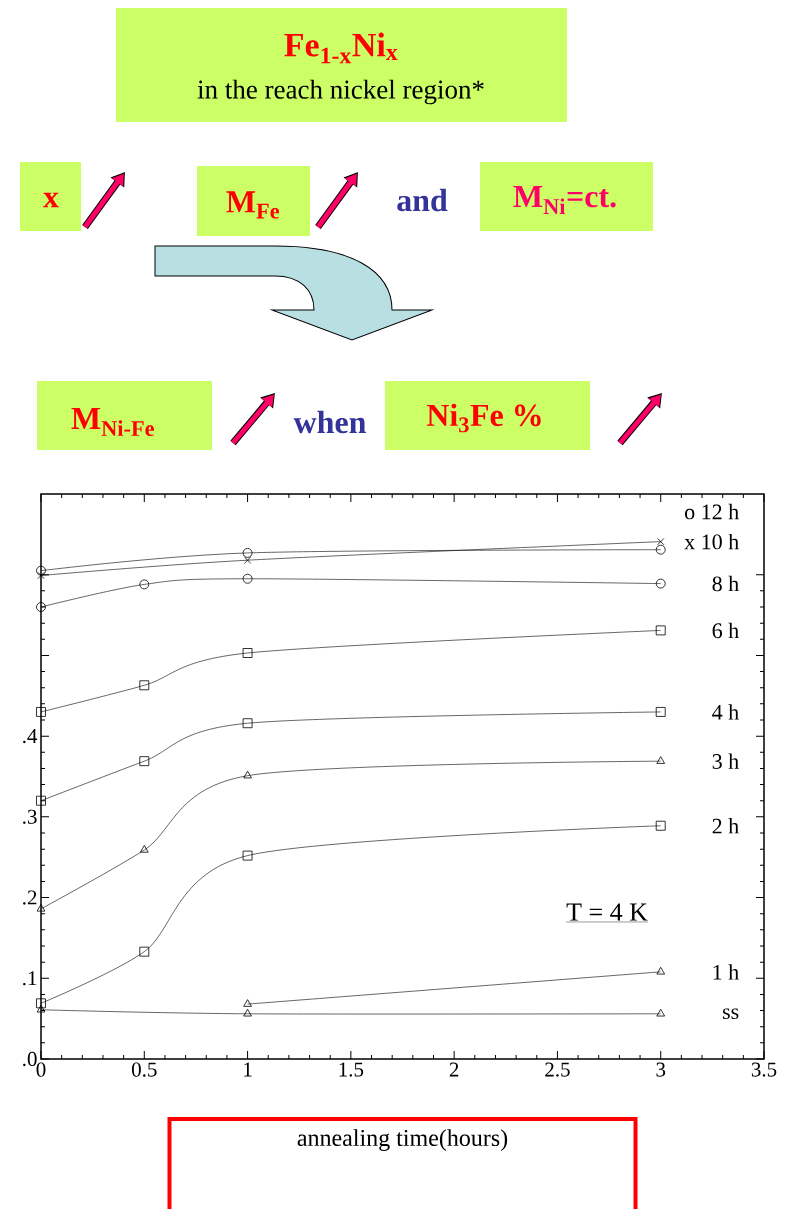 The width and height of the screenshot is (796, 1209). What do you see at coordinates (351, 1069) in the screenshot?
I see `x-tick-label: 1.5` at bounding box center [351, 1069].